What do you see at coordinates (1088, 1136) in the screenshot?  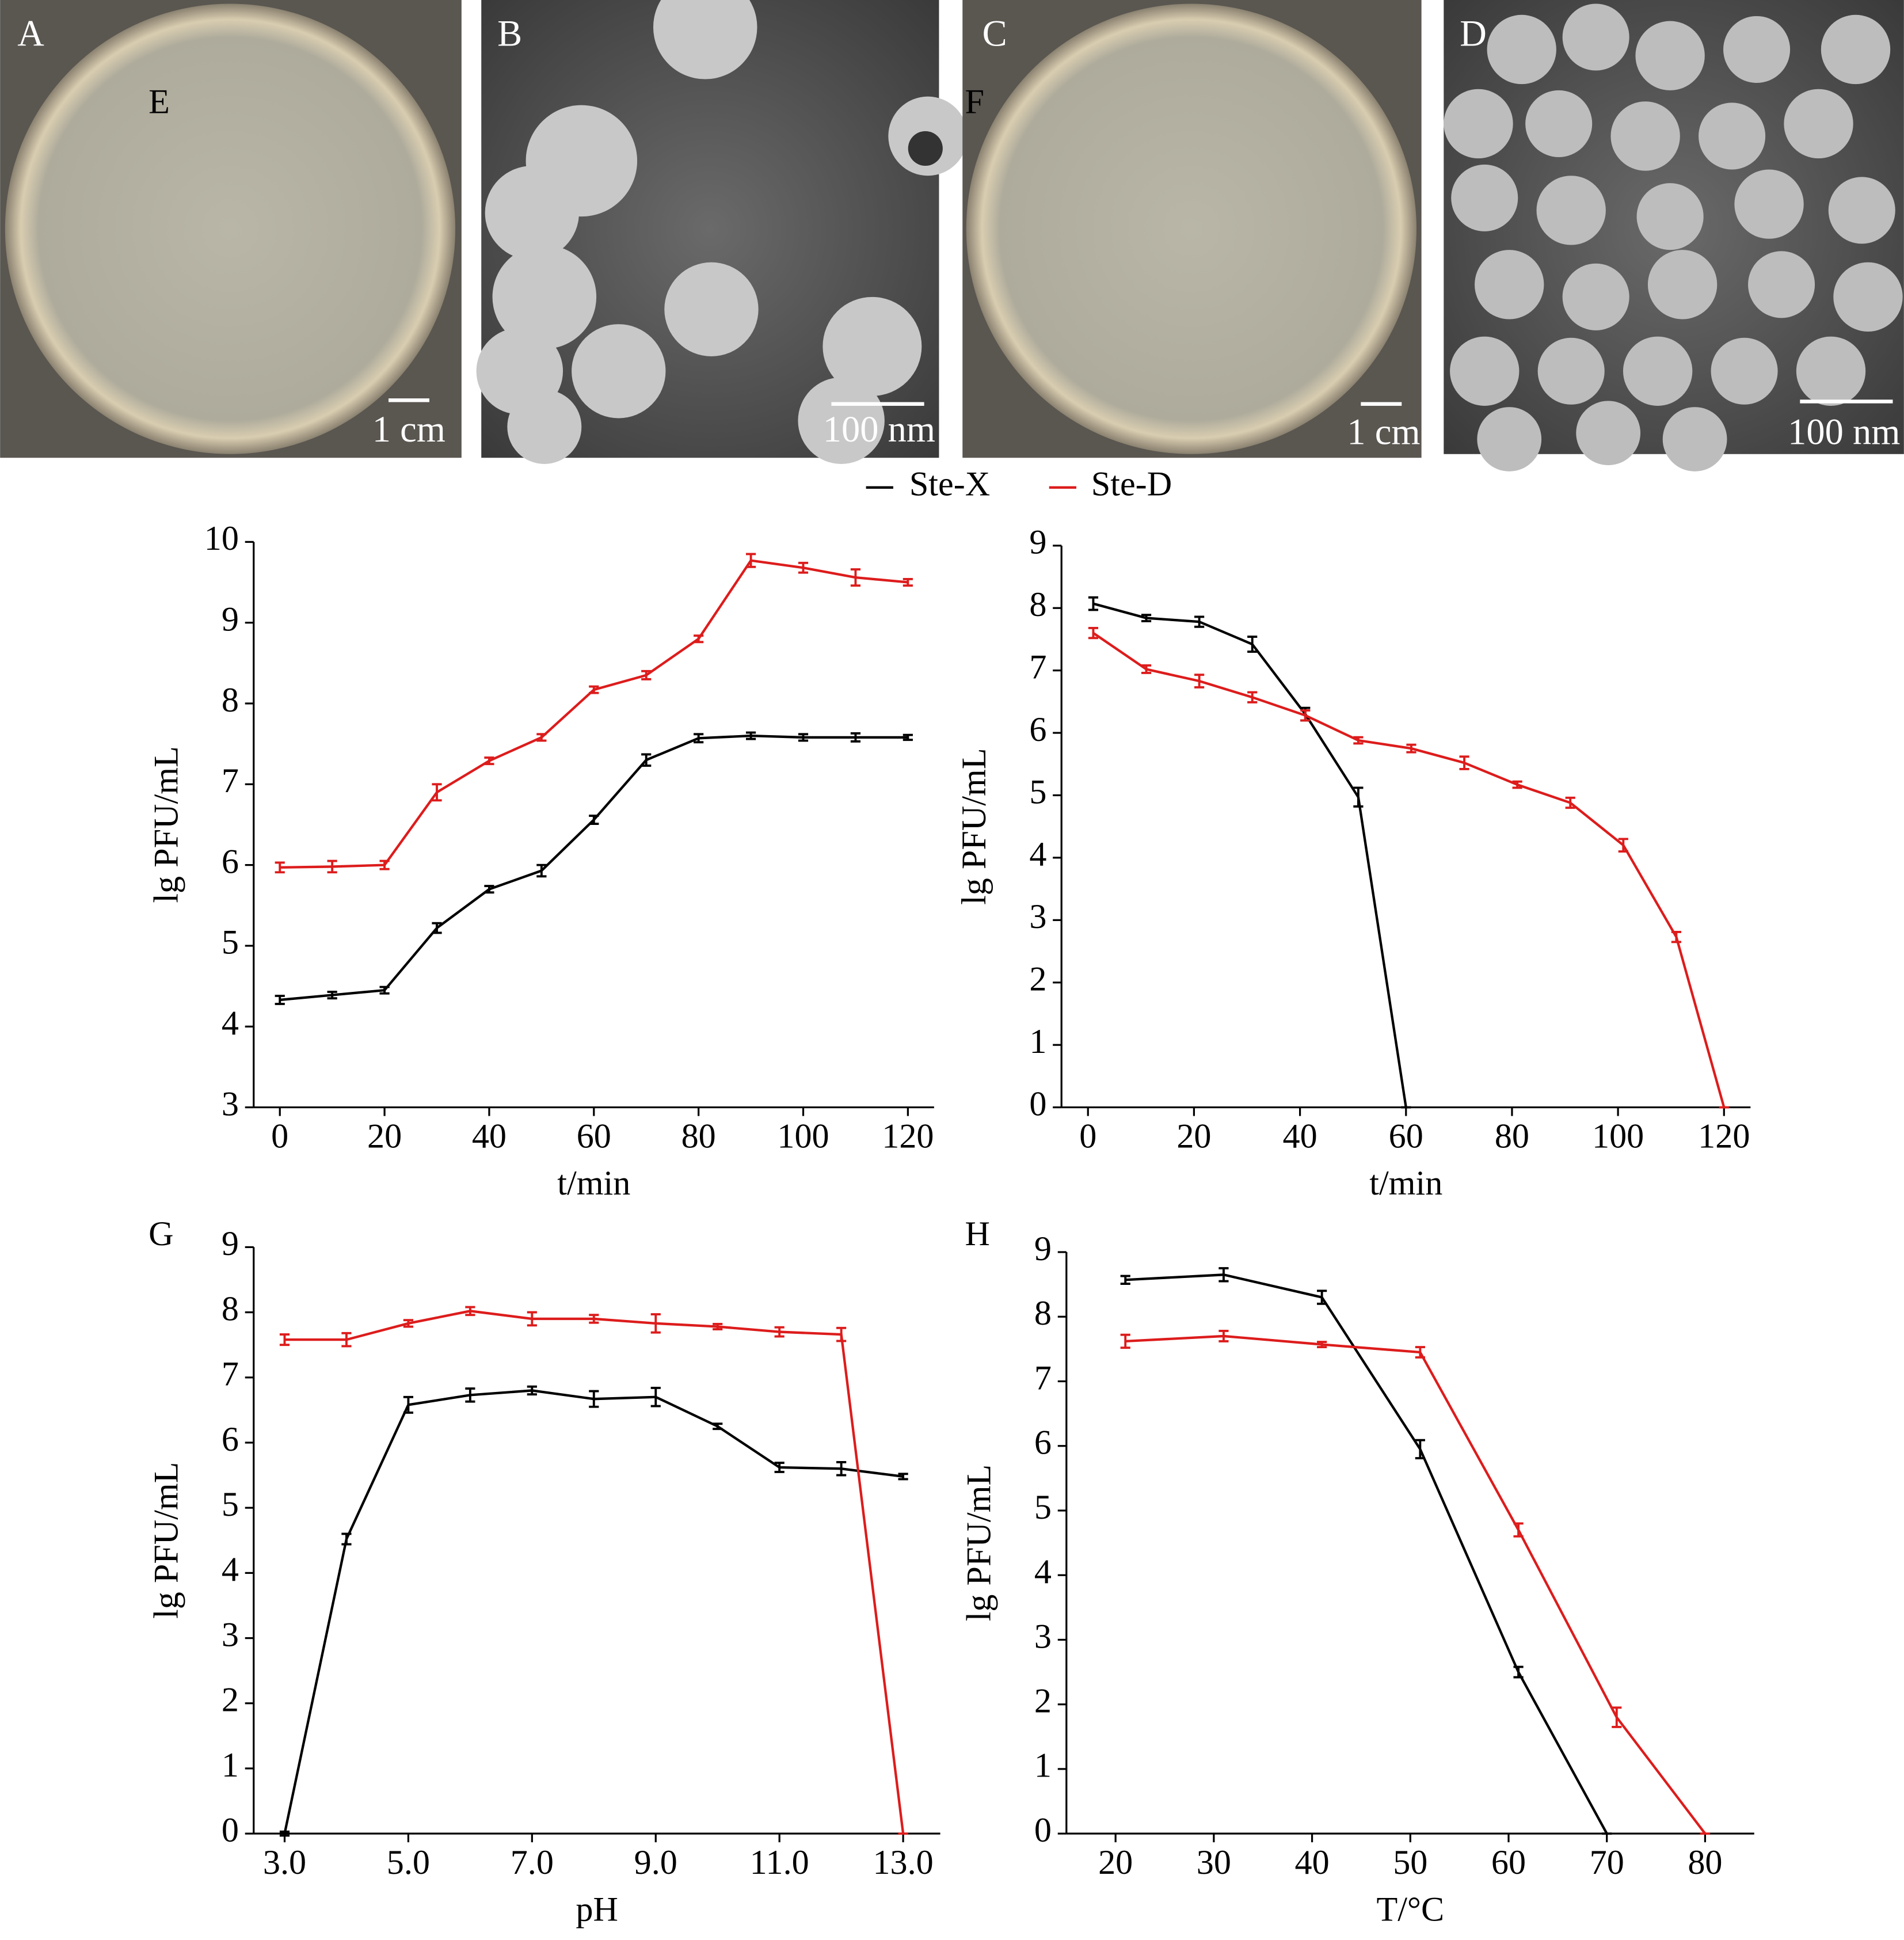 I see `x-tick-label: 0` at bounding box center [1088, 1136].